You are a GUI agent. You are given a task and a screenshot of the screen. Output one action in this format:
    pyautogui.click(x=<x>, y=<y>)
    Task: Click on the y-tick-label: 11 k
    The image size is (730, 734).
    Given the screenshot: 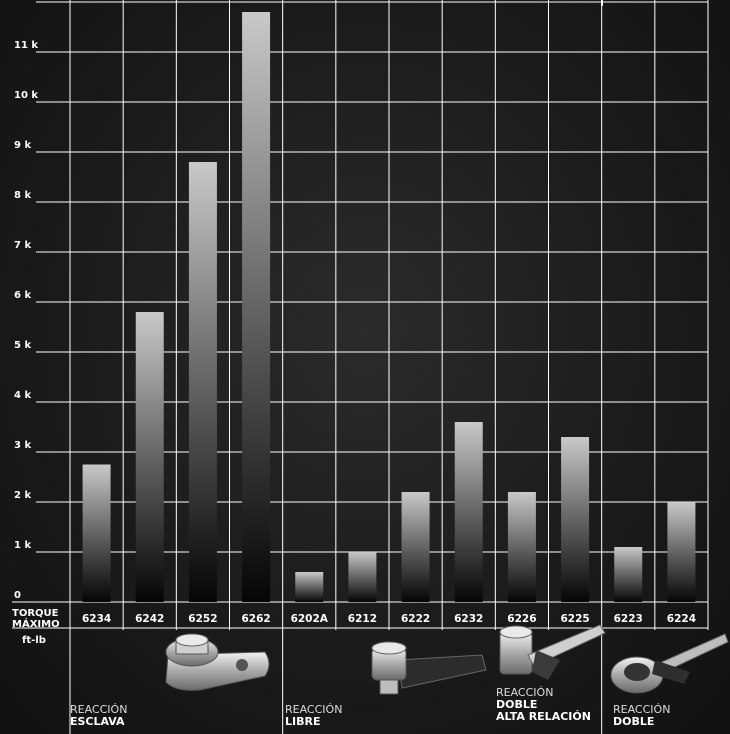 What is the action you would take?
    pyautogui.click(x=26, y=45)
    